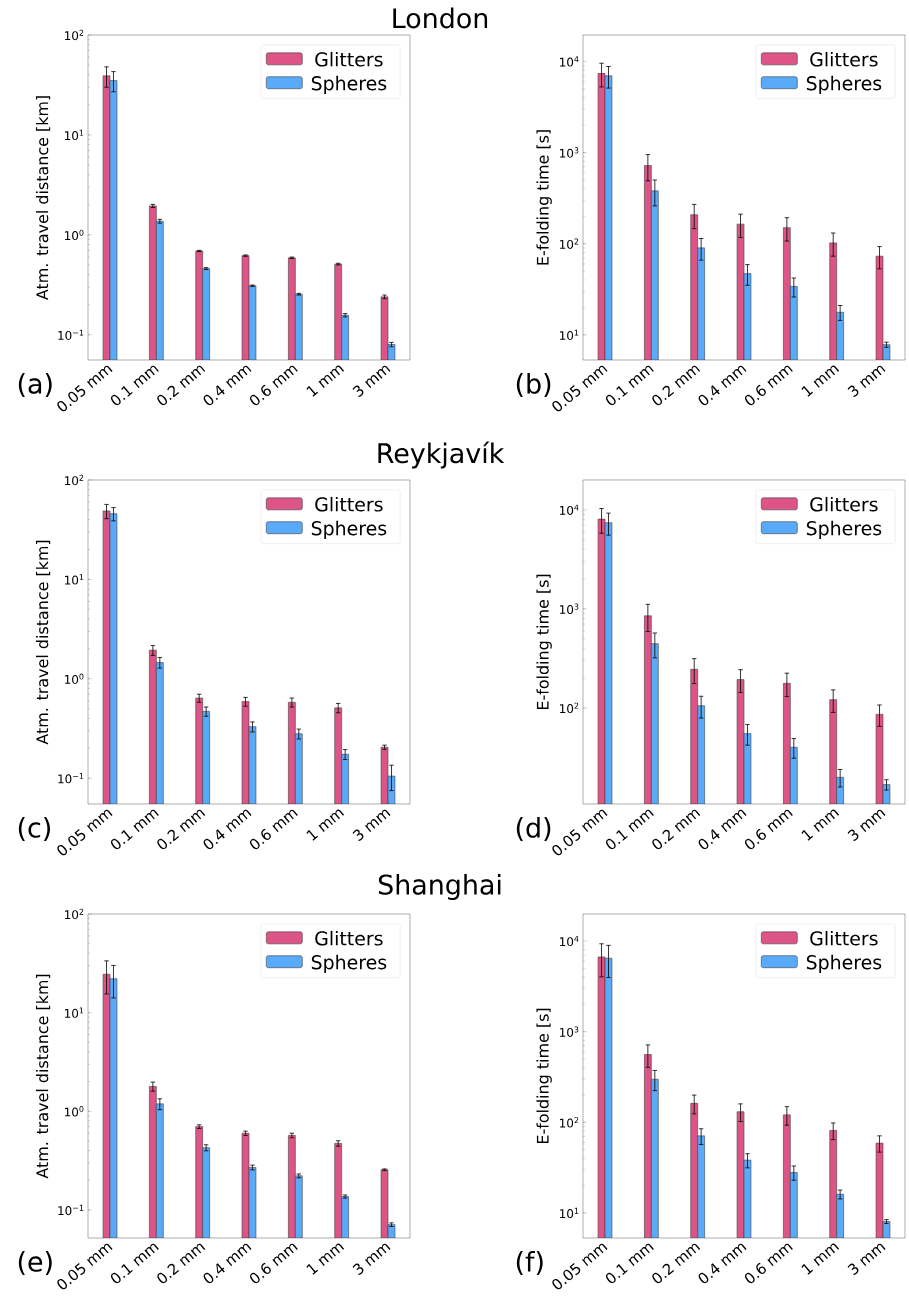  I want to click on text: (d), so click(533, 829).